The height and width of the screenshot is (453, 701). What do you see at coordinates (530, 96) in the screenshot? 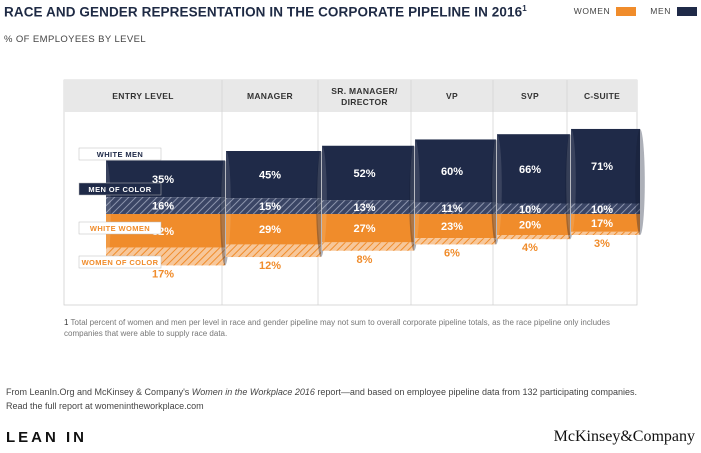
I see `column-header-label: SVP` at bounding box center [530, 96].